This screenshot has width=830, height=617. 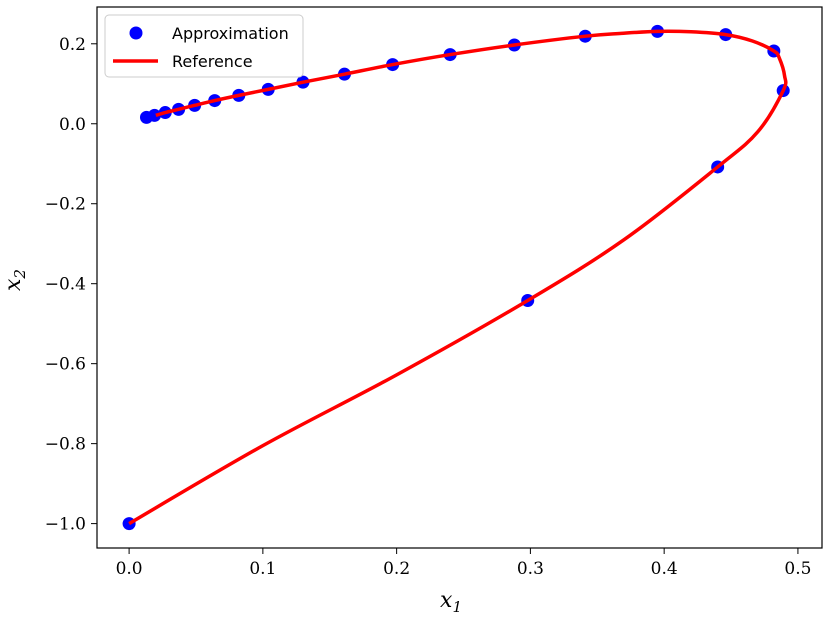 What do you see at coordinates (65, 205) in the screenshot?
I see `y-tick-label: −0.2` at bounding box center [65, 205].